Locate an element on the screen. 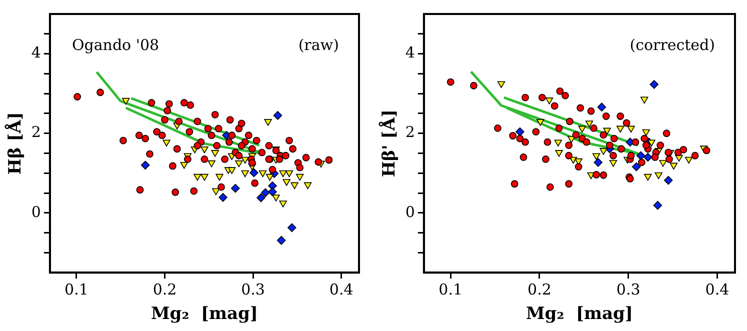 The height and width of the screenshot is (331, 747). y-axis-title: Hβ' [Å] is located at coordinates (389, 143).